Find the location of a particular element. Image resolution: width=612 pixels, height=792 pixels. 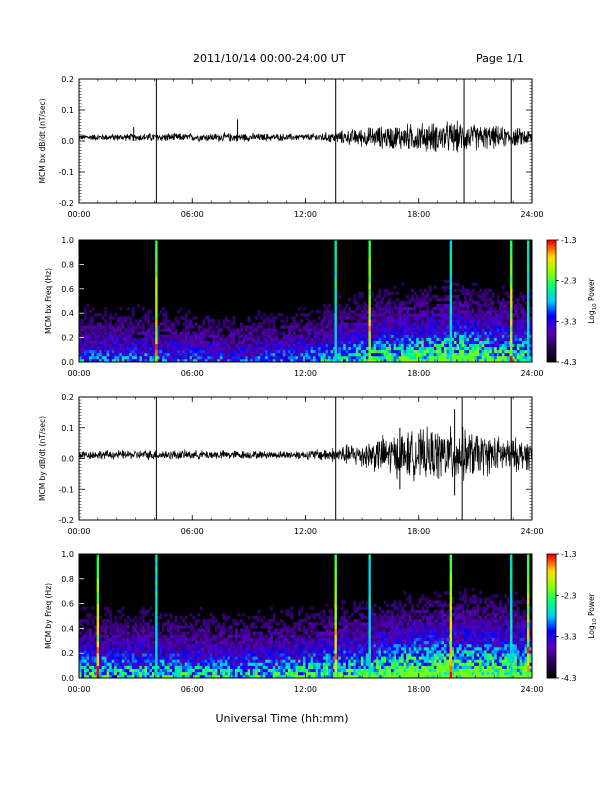

y-axis-label: MCM by dB/dt (nT/sec) is located at coordinates (42, 458).